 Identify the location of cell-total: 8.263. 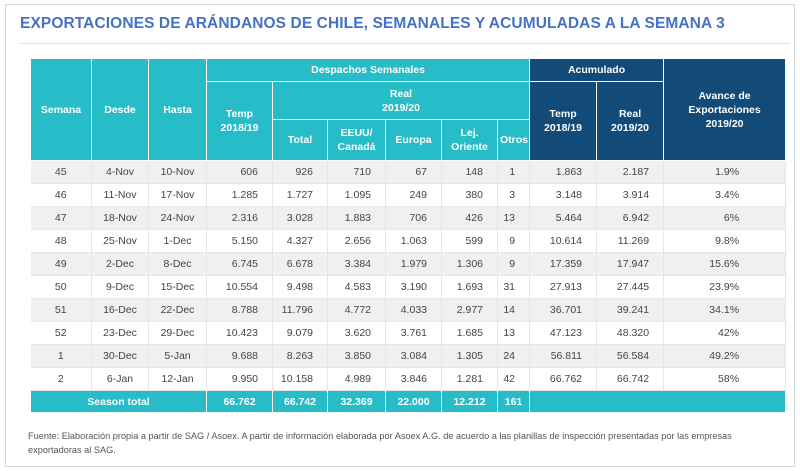
(300, 356).